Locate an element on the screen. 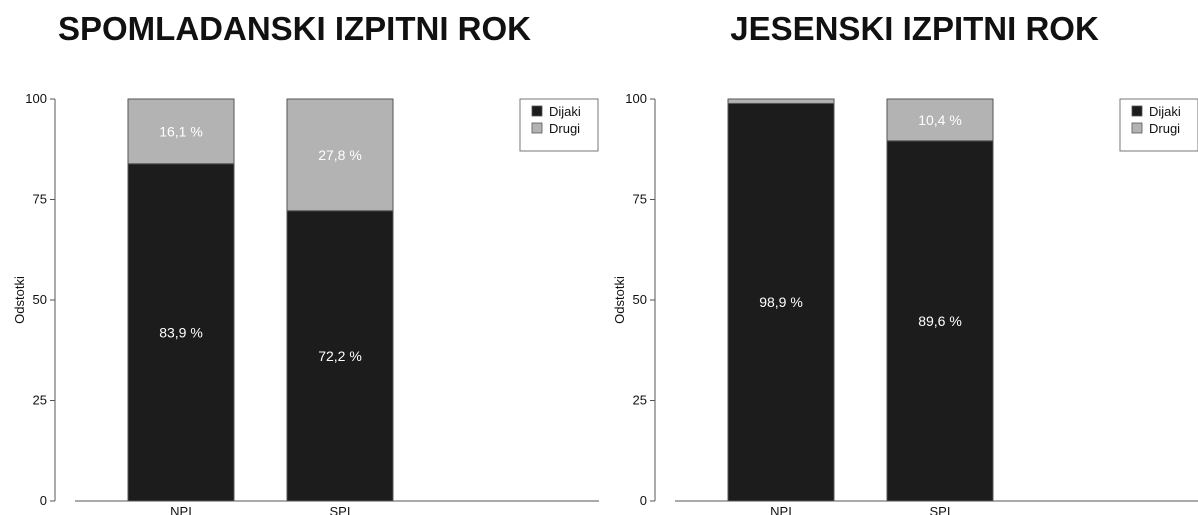 Image resolution: width=1198 pixels, height=515 pixels. bar-value-label: 89,6 % is located at coordinates (940, 321).